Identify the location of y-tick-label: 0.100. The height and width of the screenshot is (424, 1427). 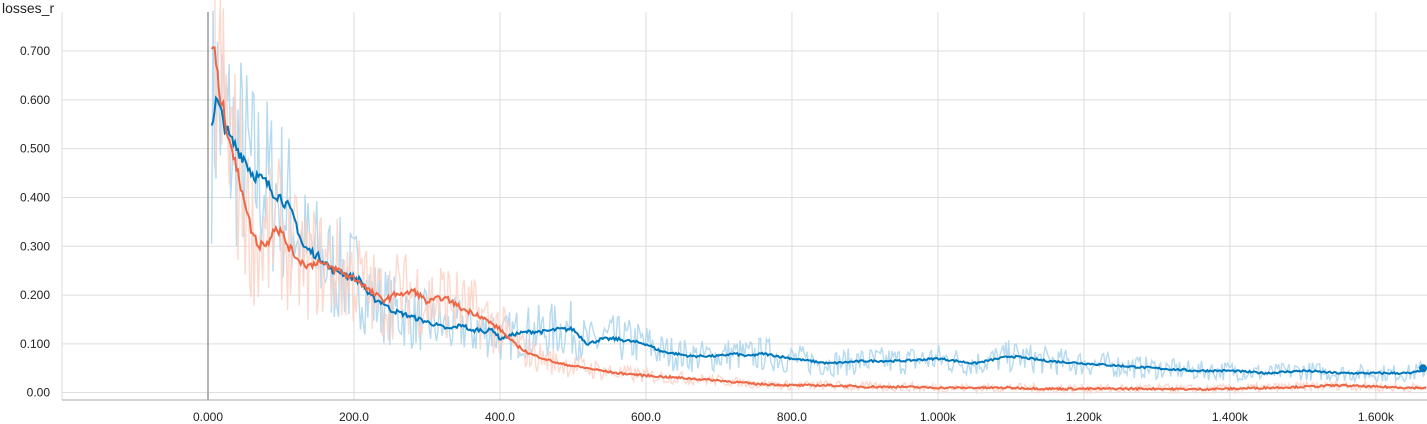
(35, 344).